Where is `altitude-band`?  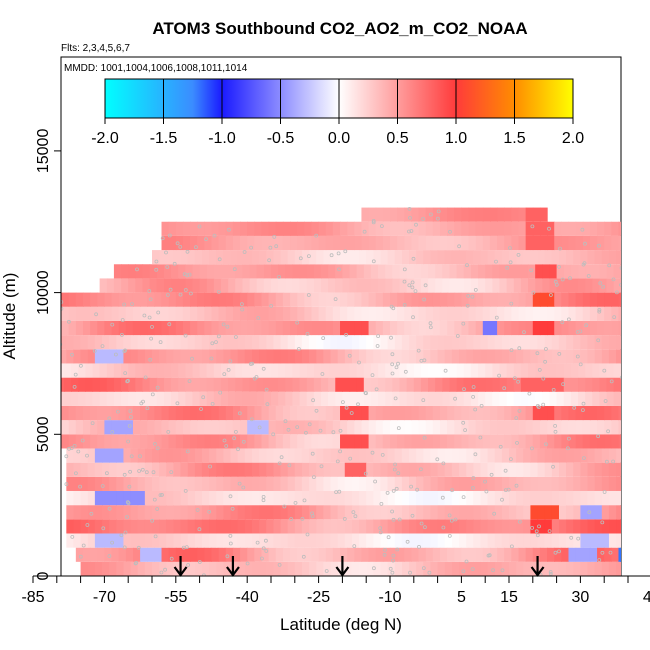 altitude-band is located at coordinates (353, 342).